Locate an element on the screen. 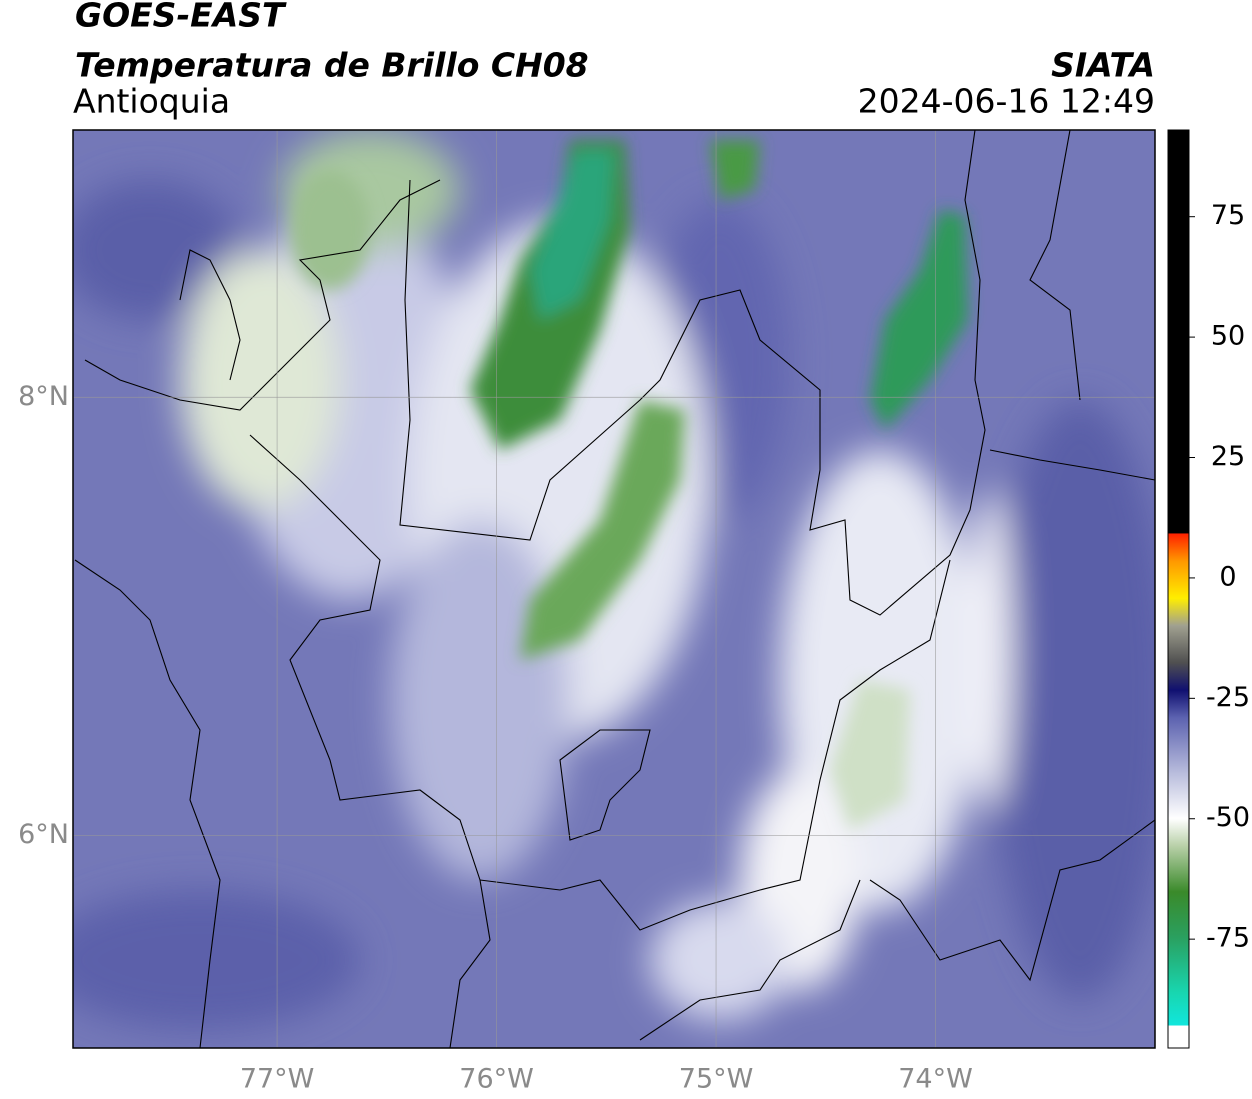 This screenshot has height=1099, width=1252. colorbar-tick-label: 75 is located at coordinates (1228, 215).